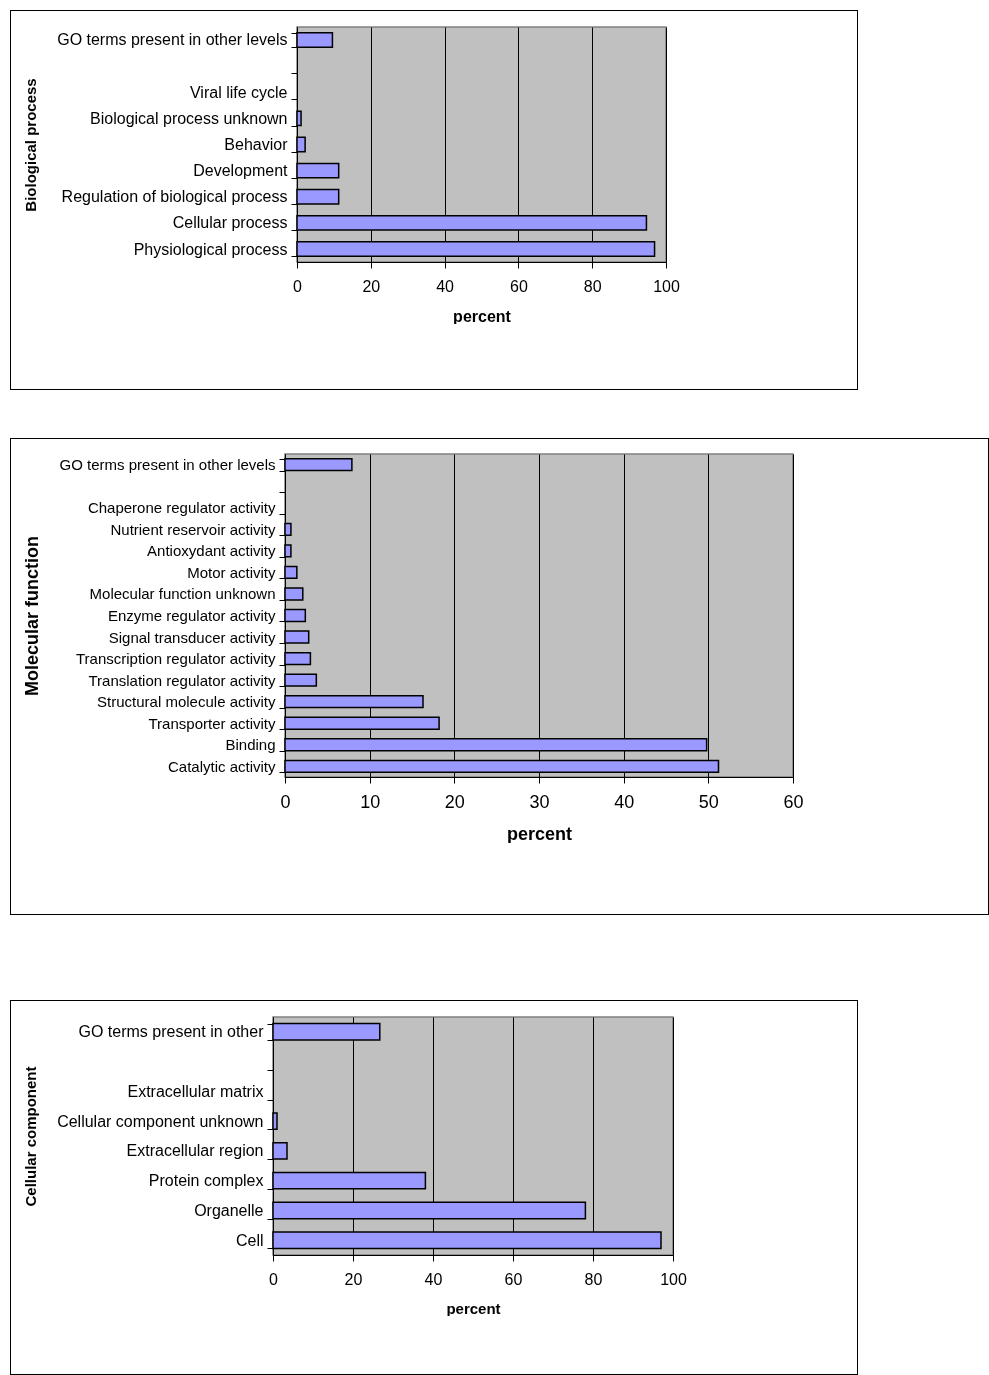 This screenshot has height=1375, width=989. I want to click on y-tick-label: Regulation of biological process, so click(174, 197).